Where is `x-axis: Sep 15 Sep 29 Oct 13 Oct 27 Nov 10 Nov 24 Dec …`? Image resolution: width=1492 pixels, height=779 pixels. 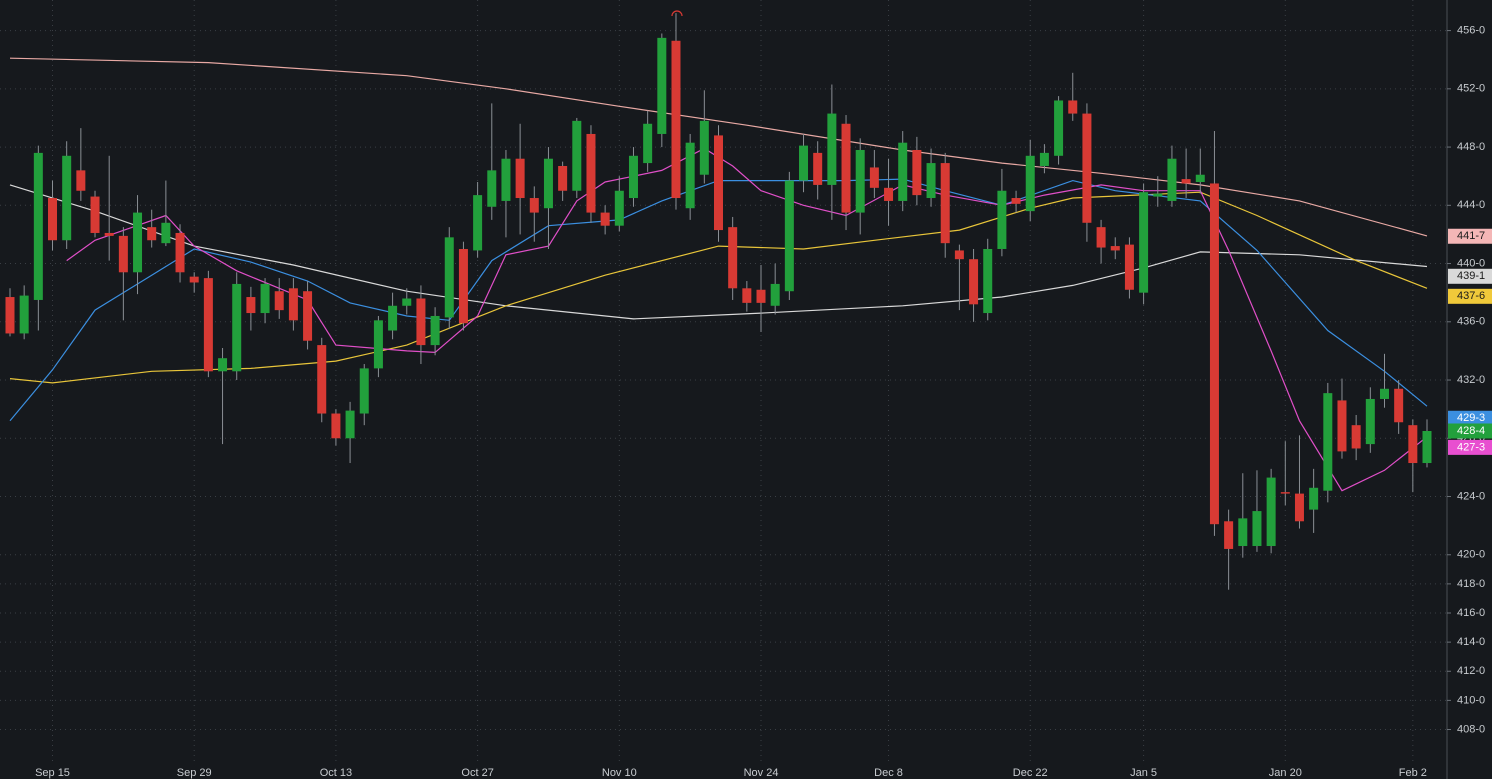
x-axis: Sep 15 Sep 29 Oct 13 Oct 27 Nov 10 Nov 24 Dec … is located at coordinates (731, 773).